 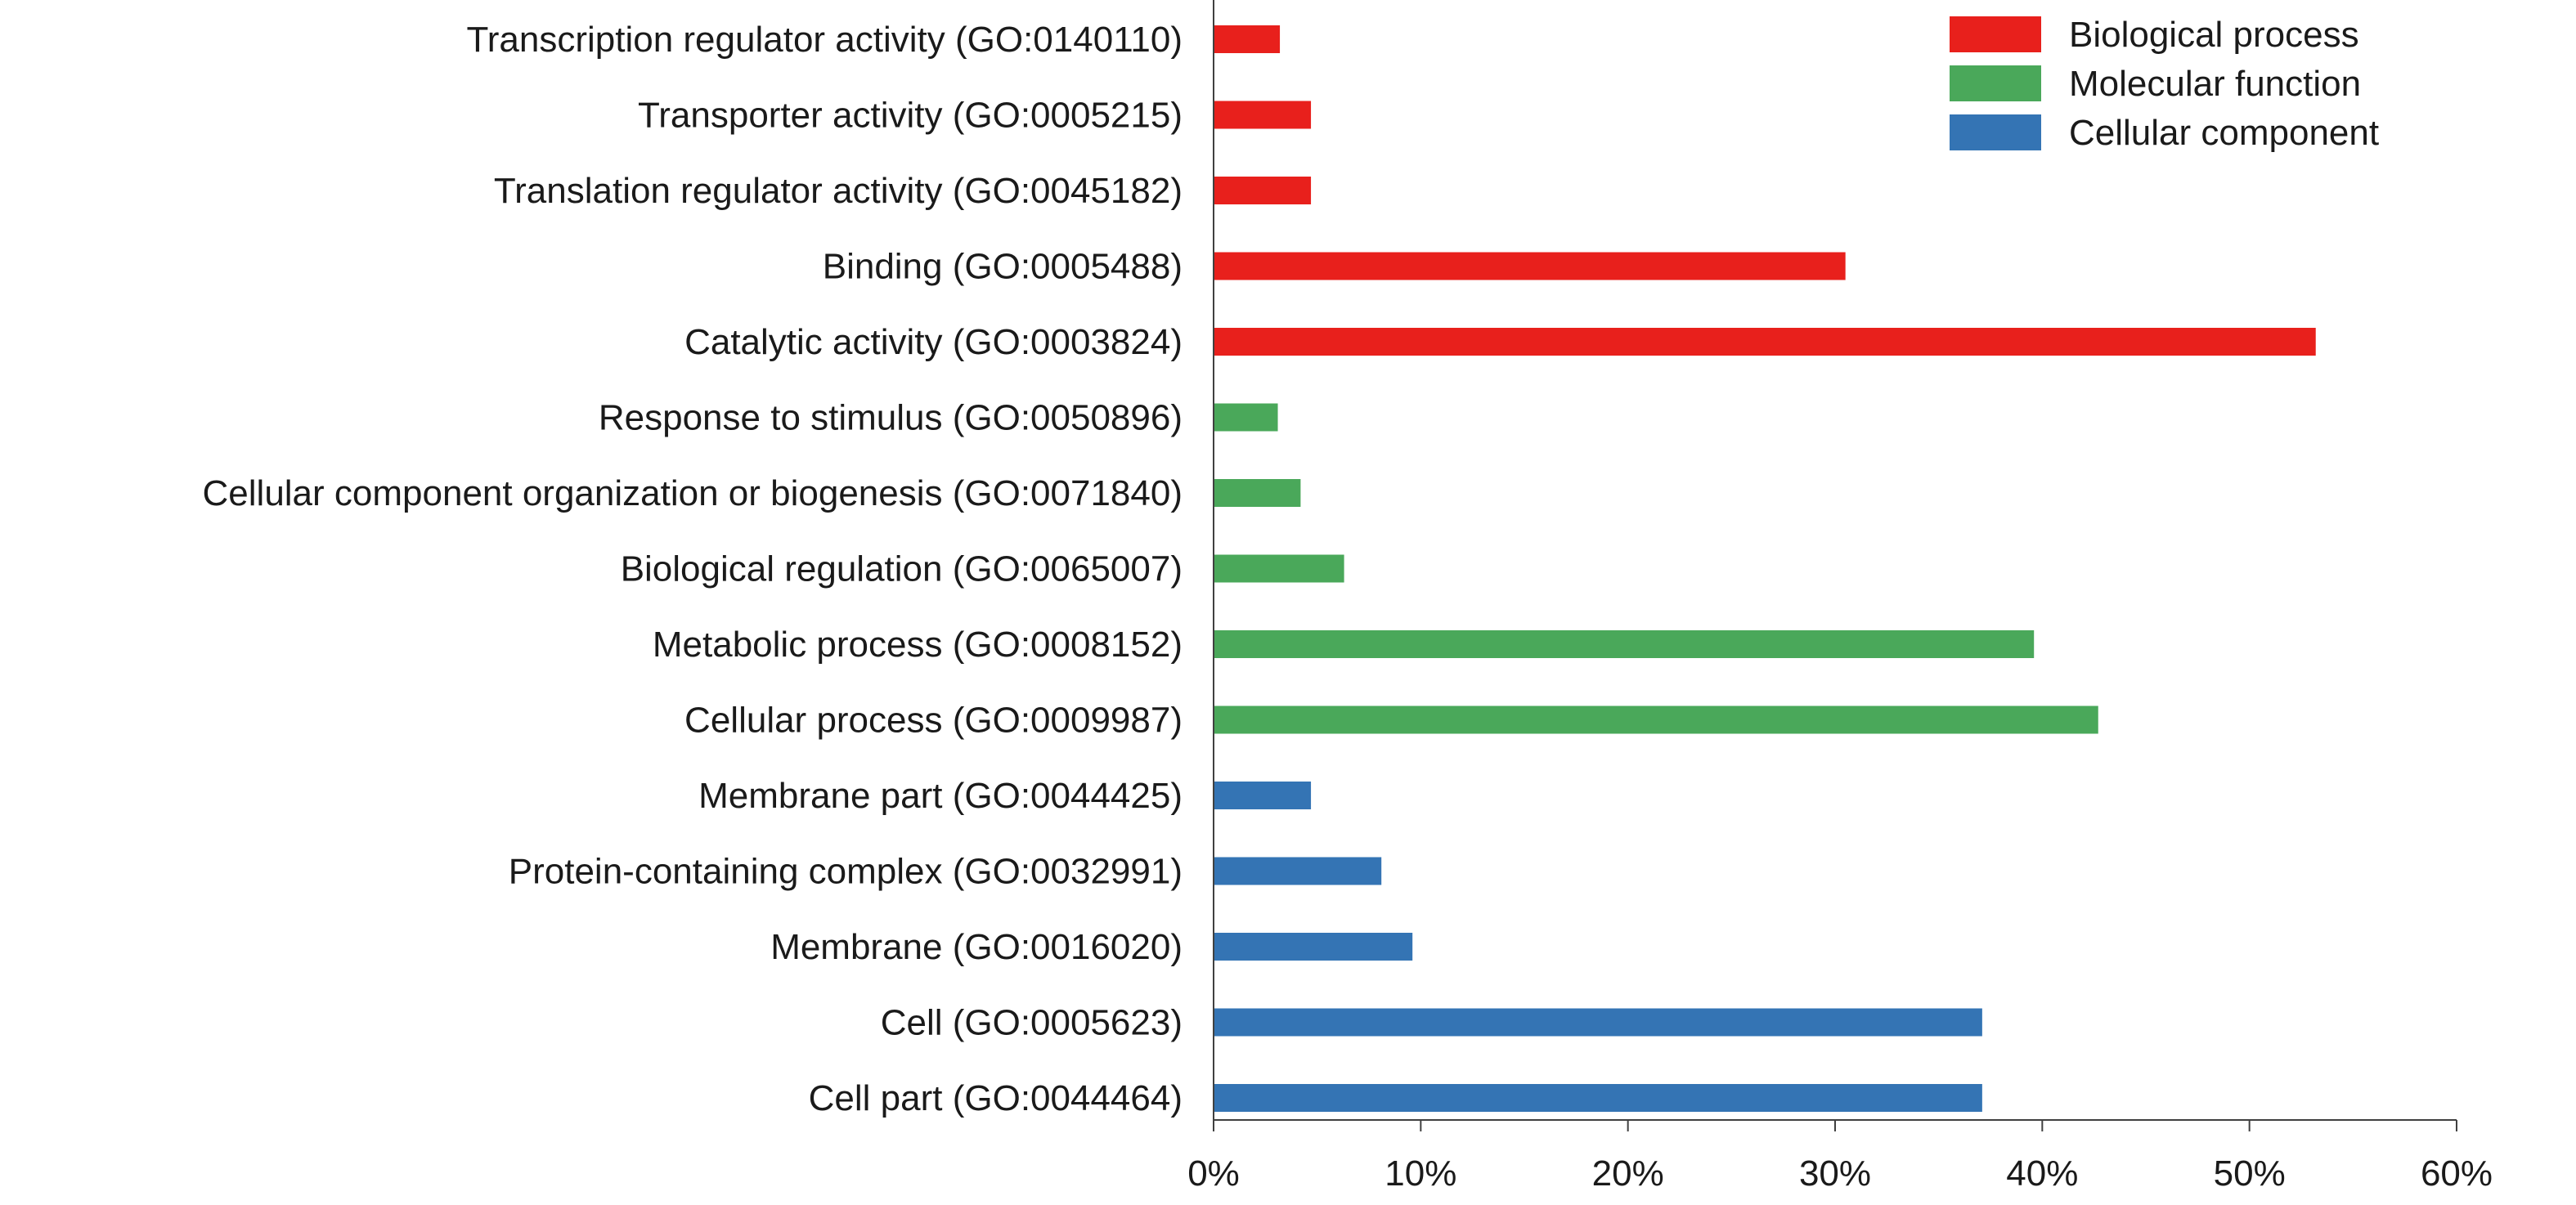 What do you see at coordinates (902, 569) in the screenshot?
I see `category-label: Biological regulation (GO:0065007)` at bounding box center [902, 569].